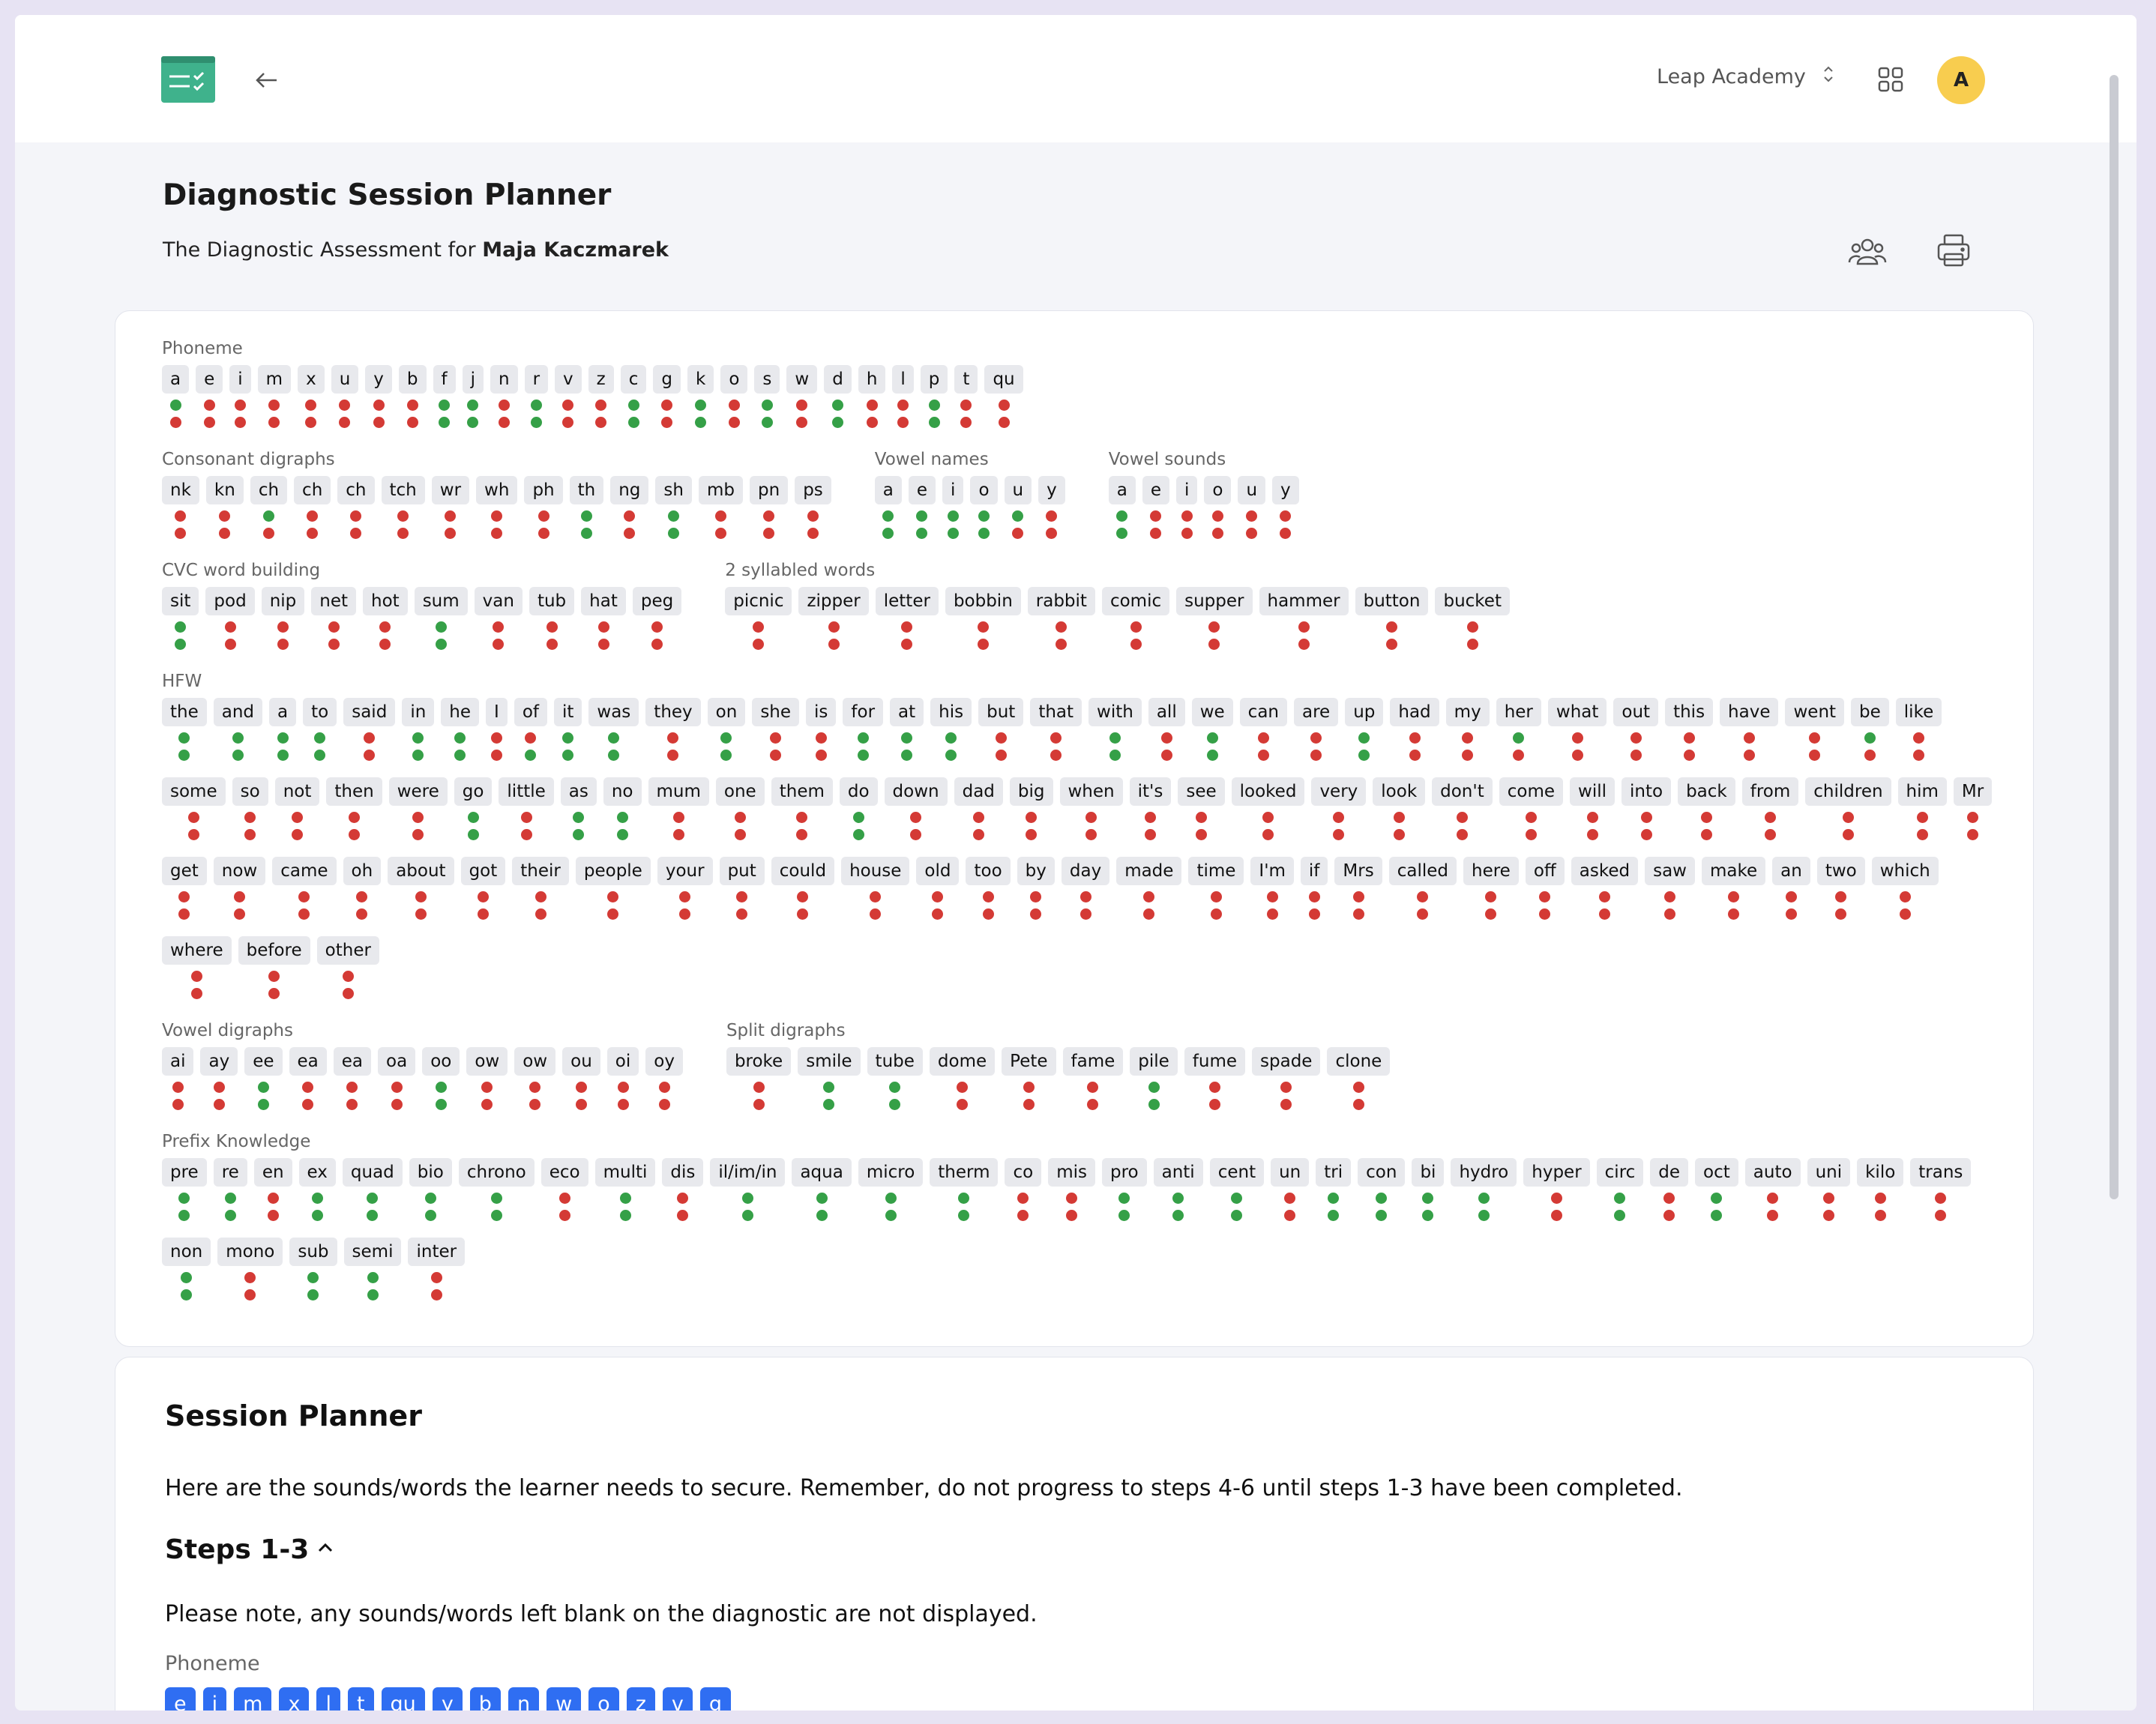 This screenshot has width=2156, height=1724. What do you see at coordinates (441, 1078) in the screenshot?
I see `assessment-item: oo` at bounding box center [441, 1078].